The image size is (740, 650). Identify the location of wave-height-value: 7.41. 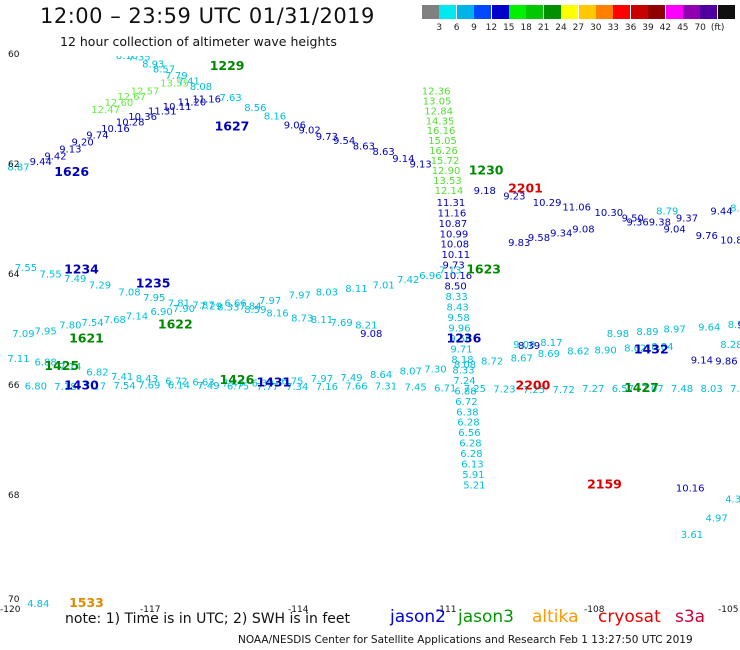
(122, 377).